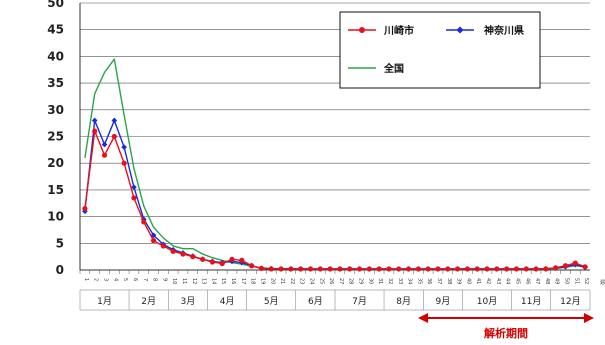 The width and height of the screenshot is (605, 345). What do you see at coordinates (393, 68) in the screenshot?
I see `legend-label-national: 全国` at bounding box center [393, 68].